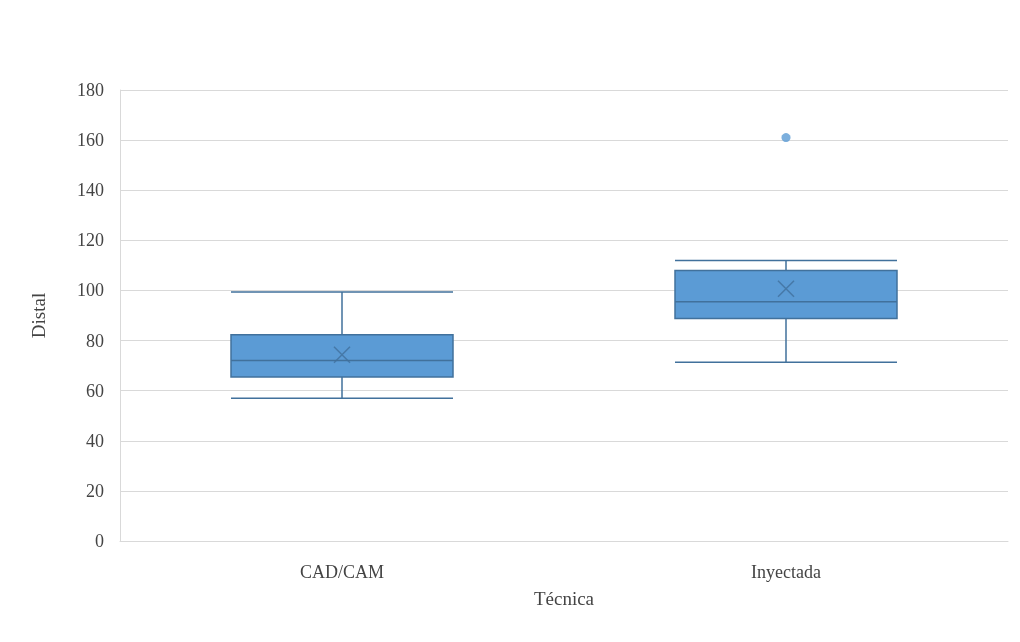 The height and width of the screenshot is (642, 1020). What do you see at coordinates (99, 541) in the screenshot?
I see `y-tick-label: 0` at bounding box center [99, 541].